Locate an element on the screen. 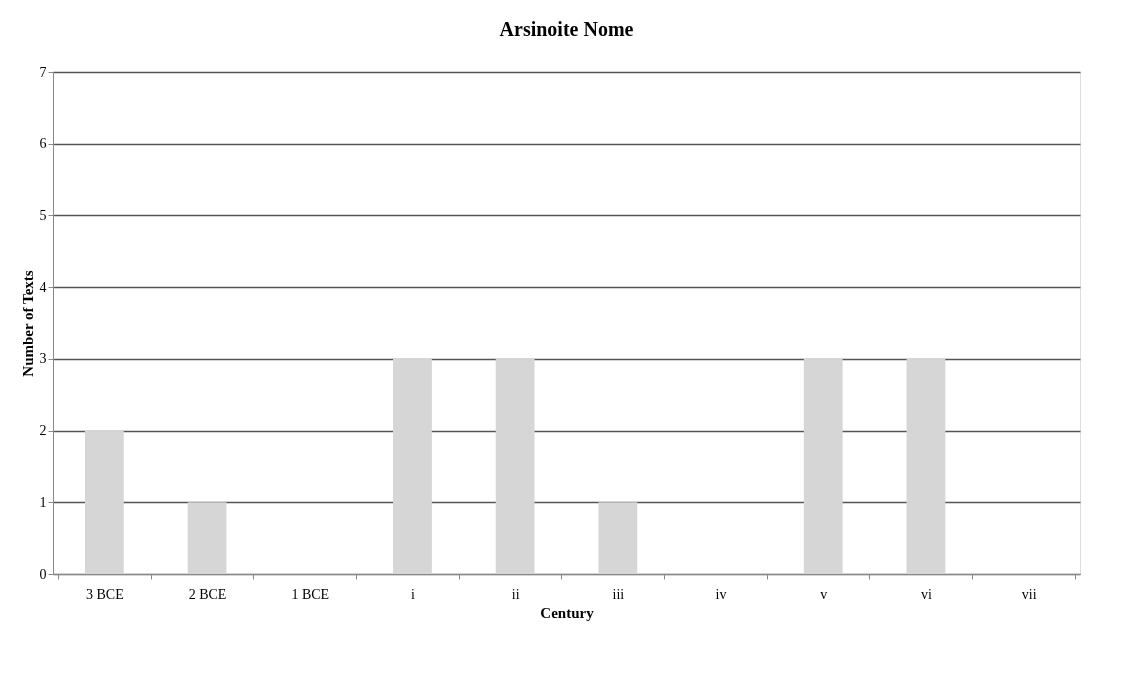 The image size is (1144, 677). x-tick-label: 1 BCE is located at coordinates (310, 594).